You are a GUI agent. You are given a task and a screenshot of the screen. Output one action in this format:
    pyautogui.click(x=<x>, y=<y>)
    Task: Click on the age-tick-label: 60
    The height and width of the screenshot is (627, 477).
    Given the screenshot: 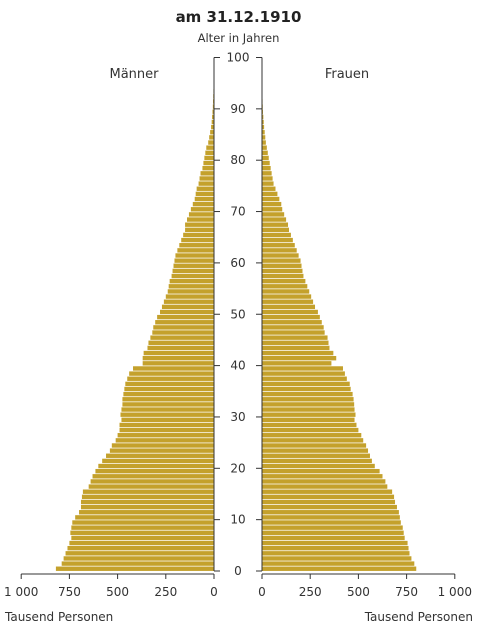 What is the action you would take?
    pyautogui.click(x=237, y=263)
    